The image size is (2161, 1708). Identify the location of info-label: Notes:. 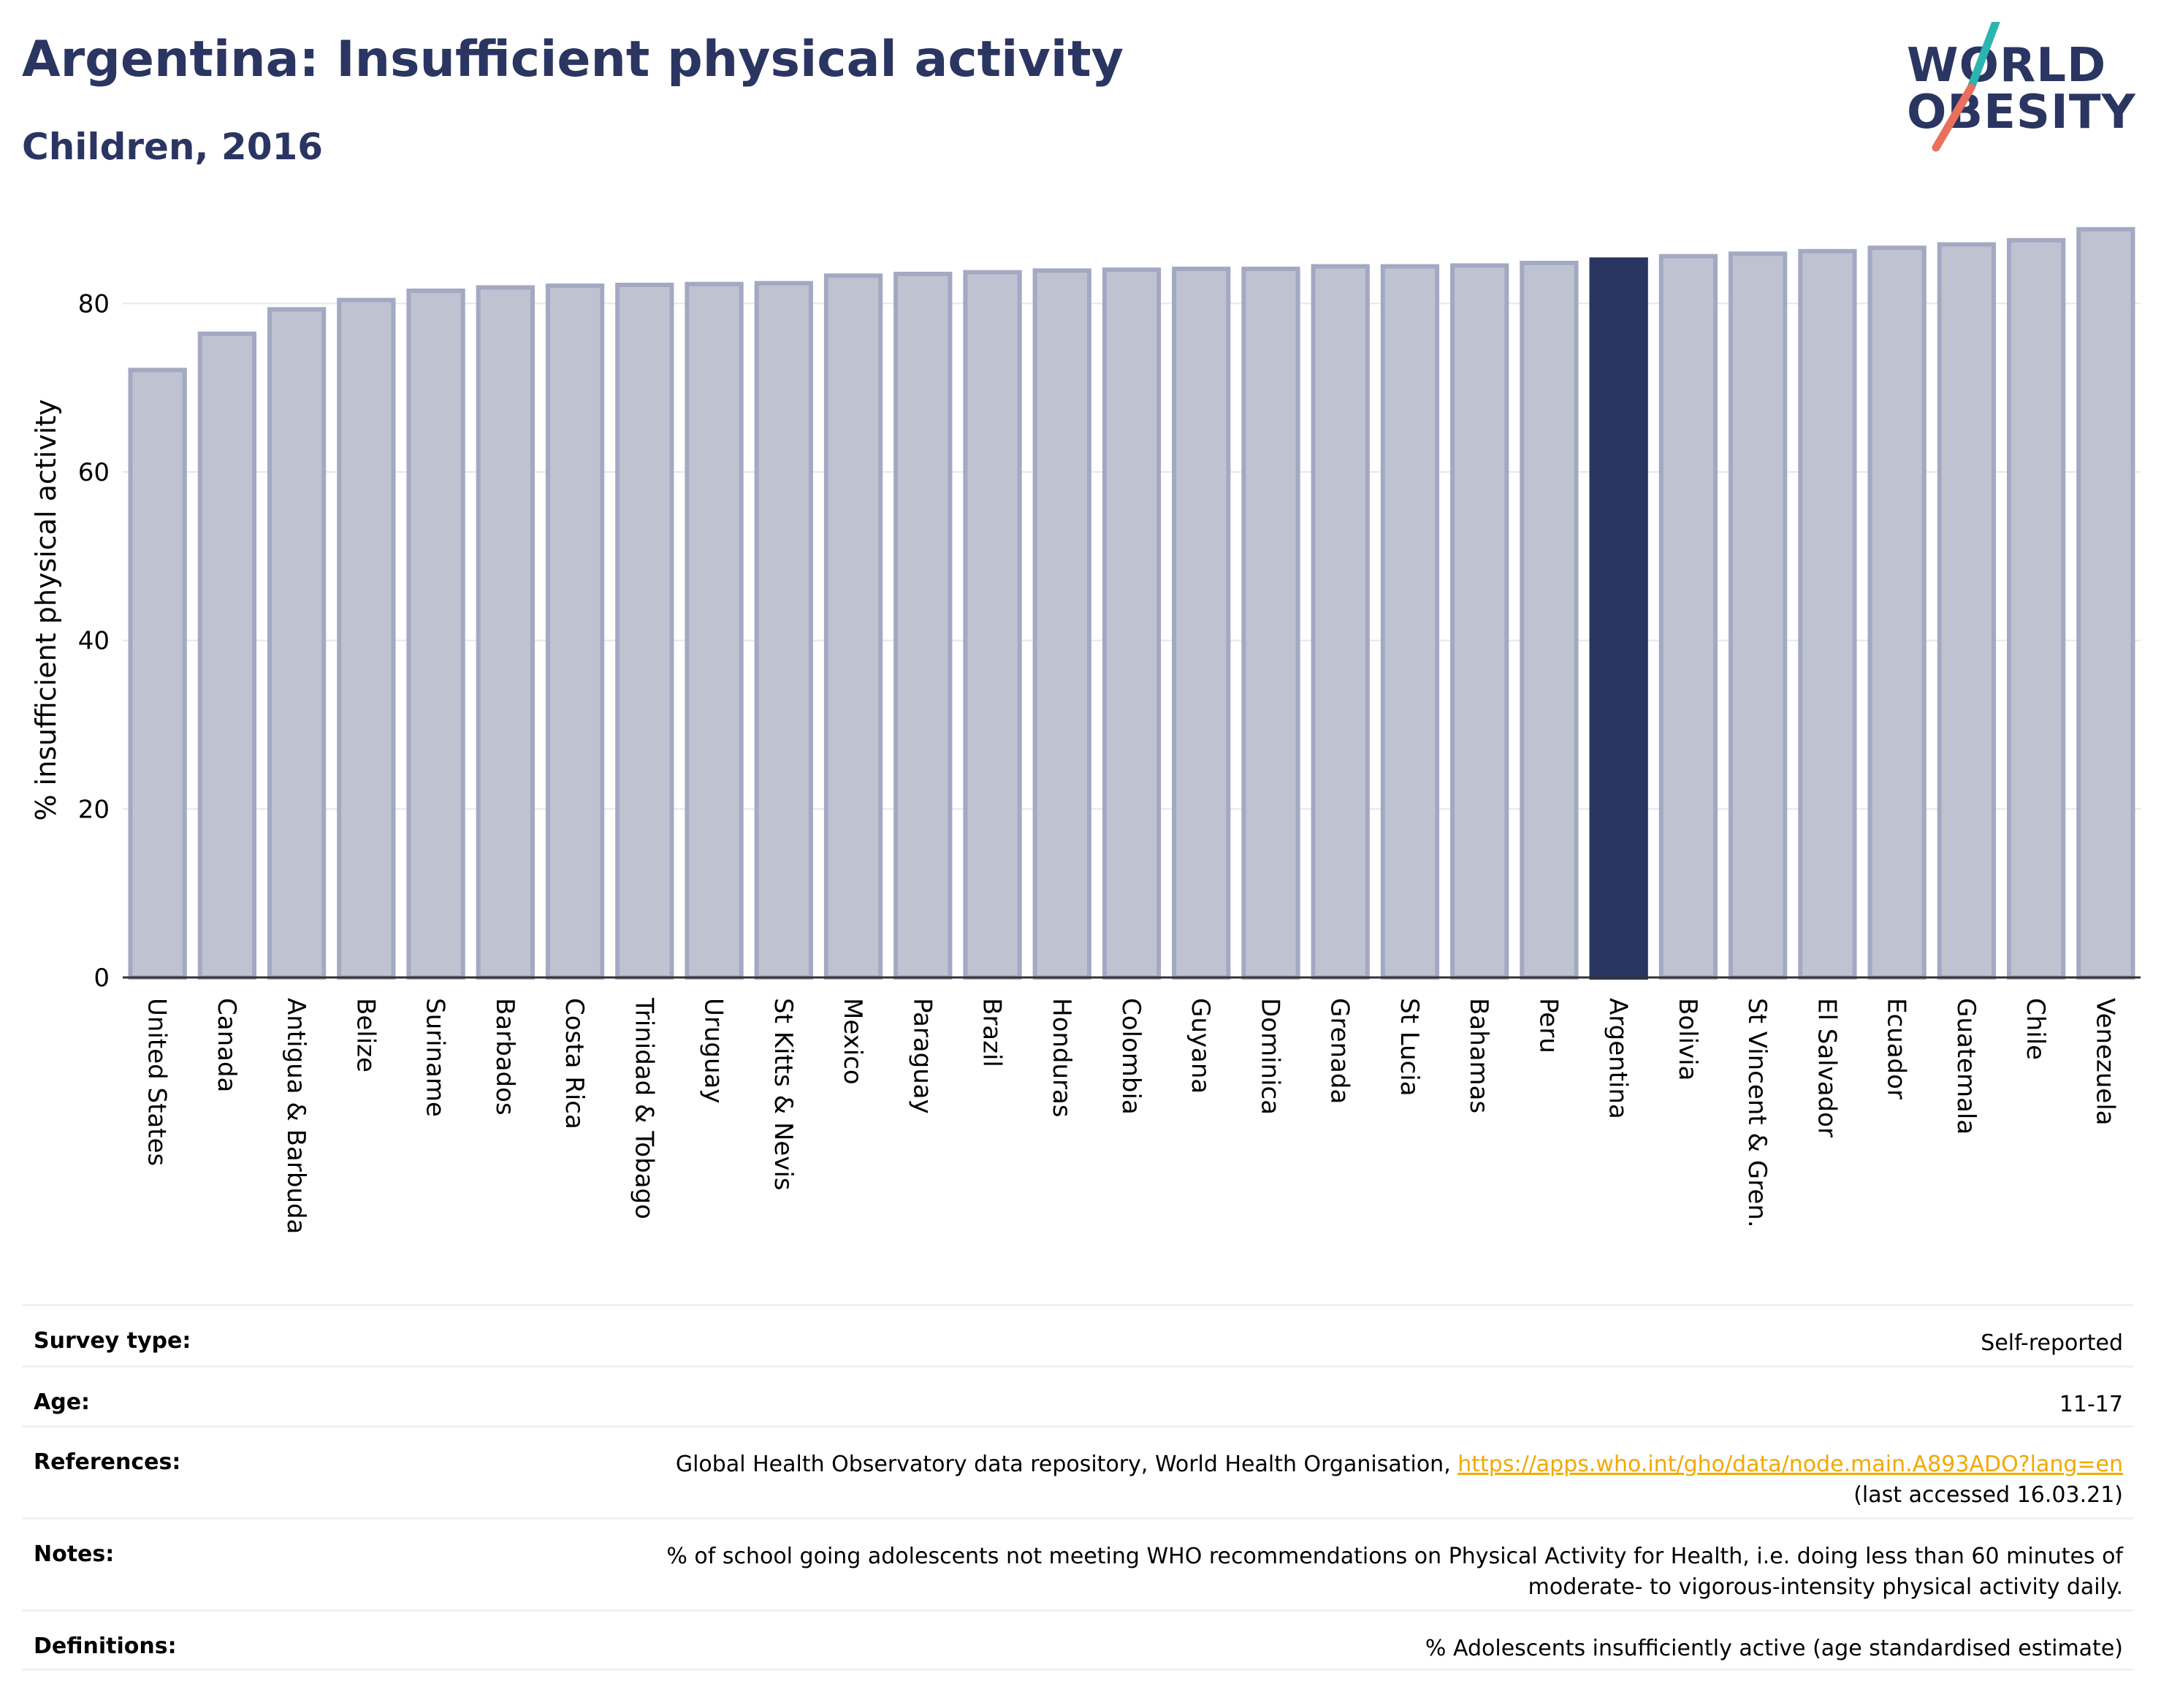
(74, 1554).